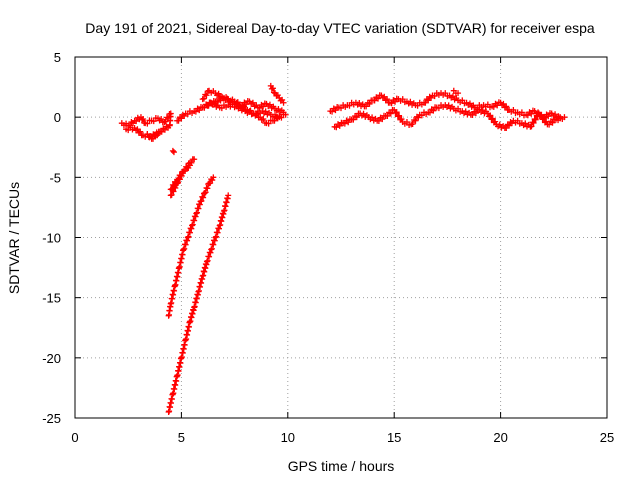  What do you see at coordinates (74, 437) in the screenshot?
I see `x-tick-label: 0` at bounding box center [74, 437].